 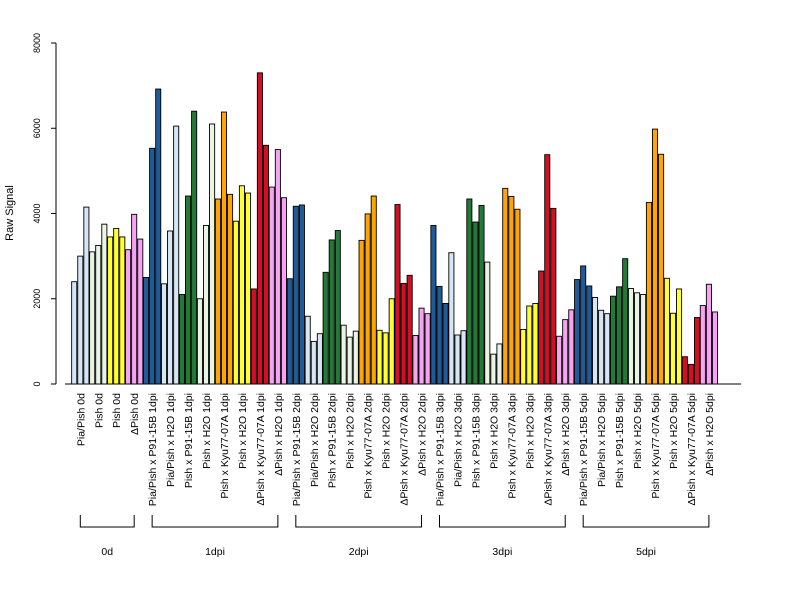 What do you see at coordinates (171, 440) in the screenshot?
I see `x-tick-label: Pia/Pish x H2O 1dpi` at bounding box center [171, 440].